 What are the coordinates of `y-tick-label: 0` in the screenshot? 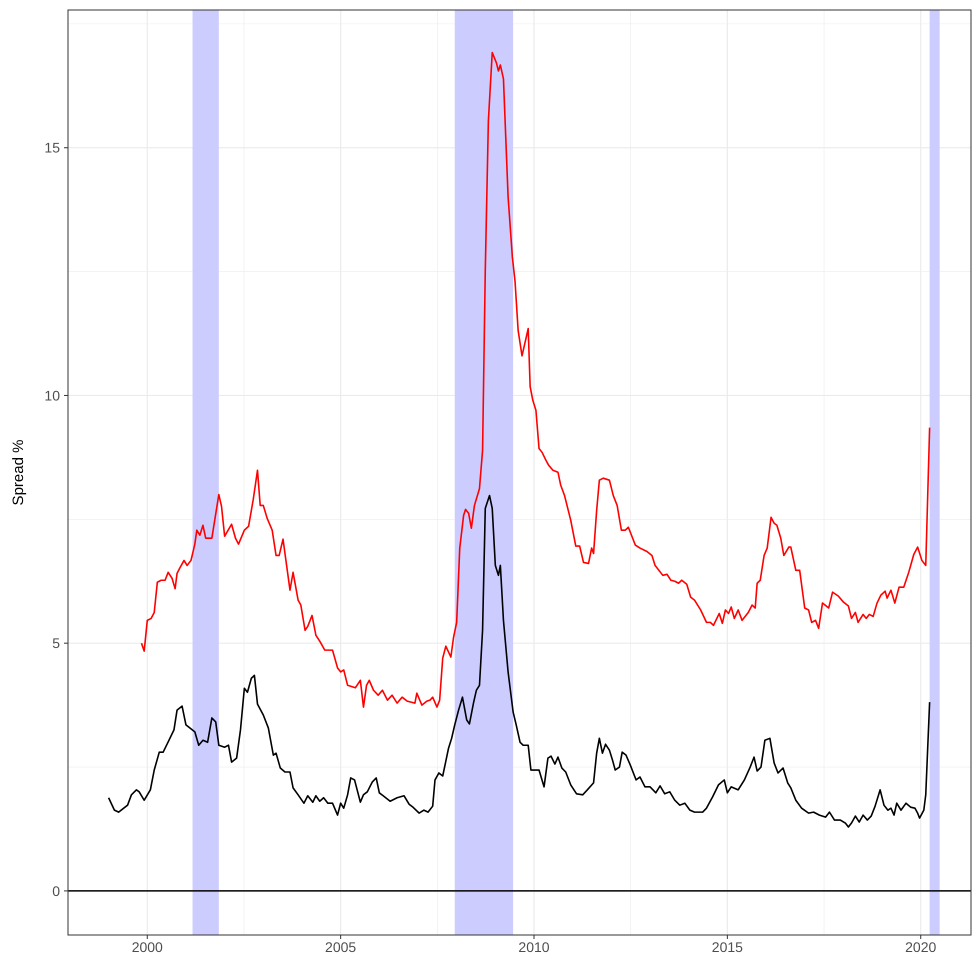 It's located at (56, 890).